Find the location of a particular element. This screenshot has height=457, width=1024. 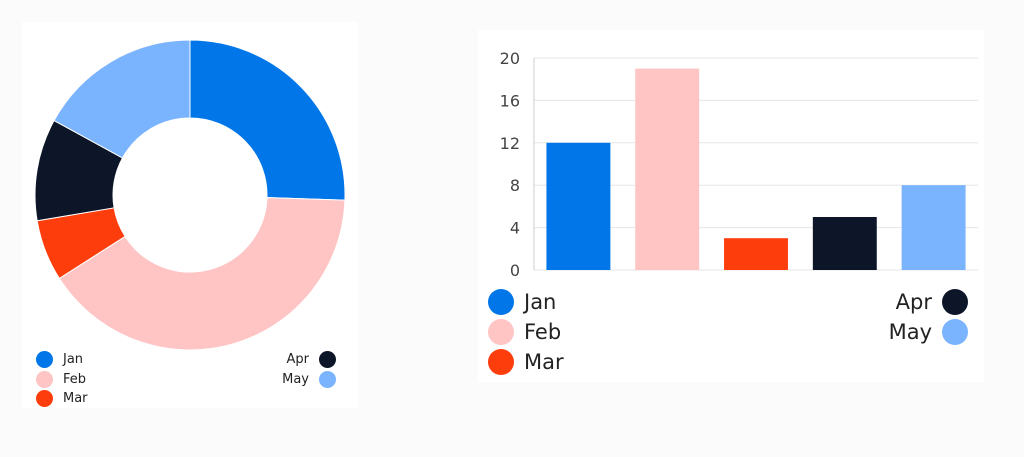

y-tick-label: 20 is located at coordinates (510, 58).